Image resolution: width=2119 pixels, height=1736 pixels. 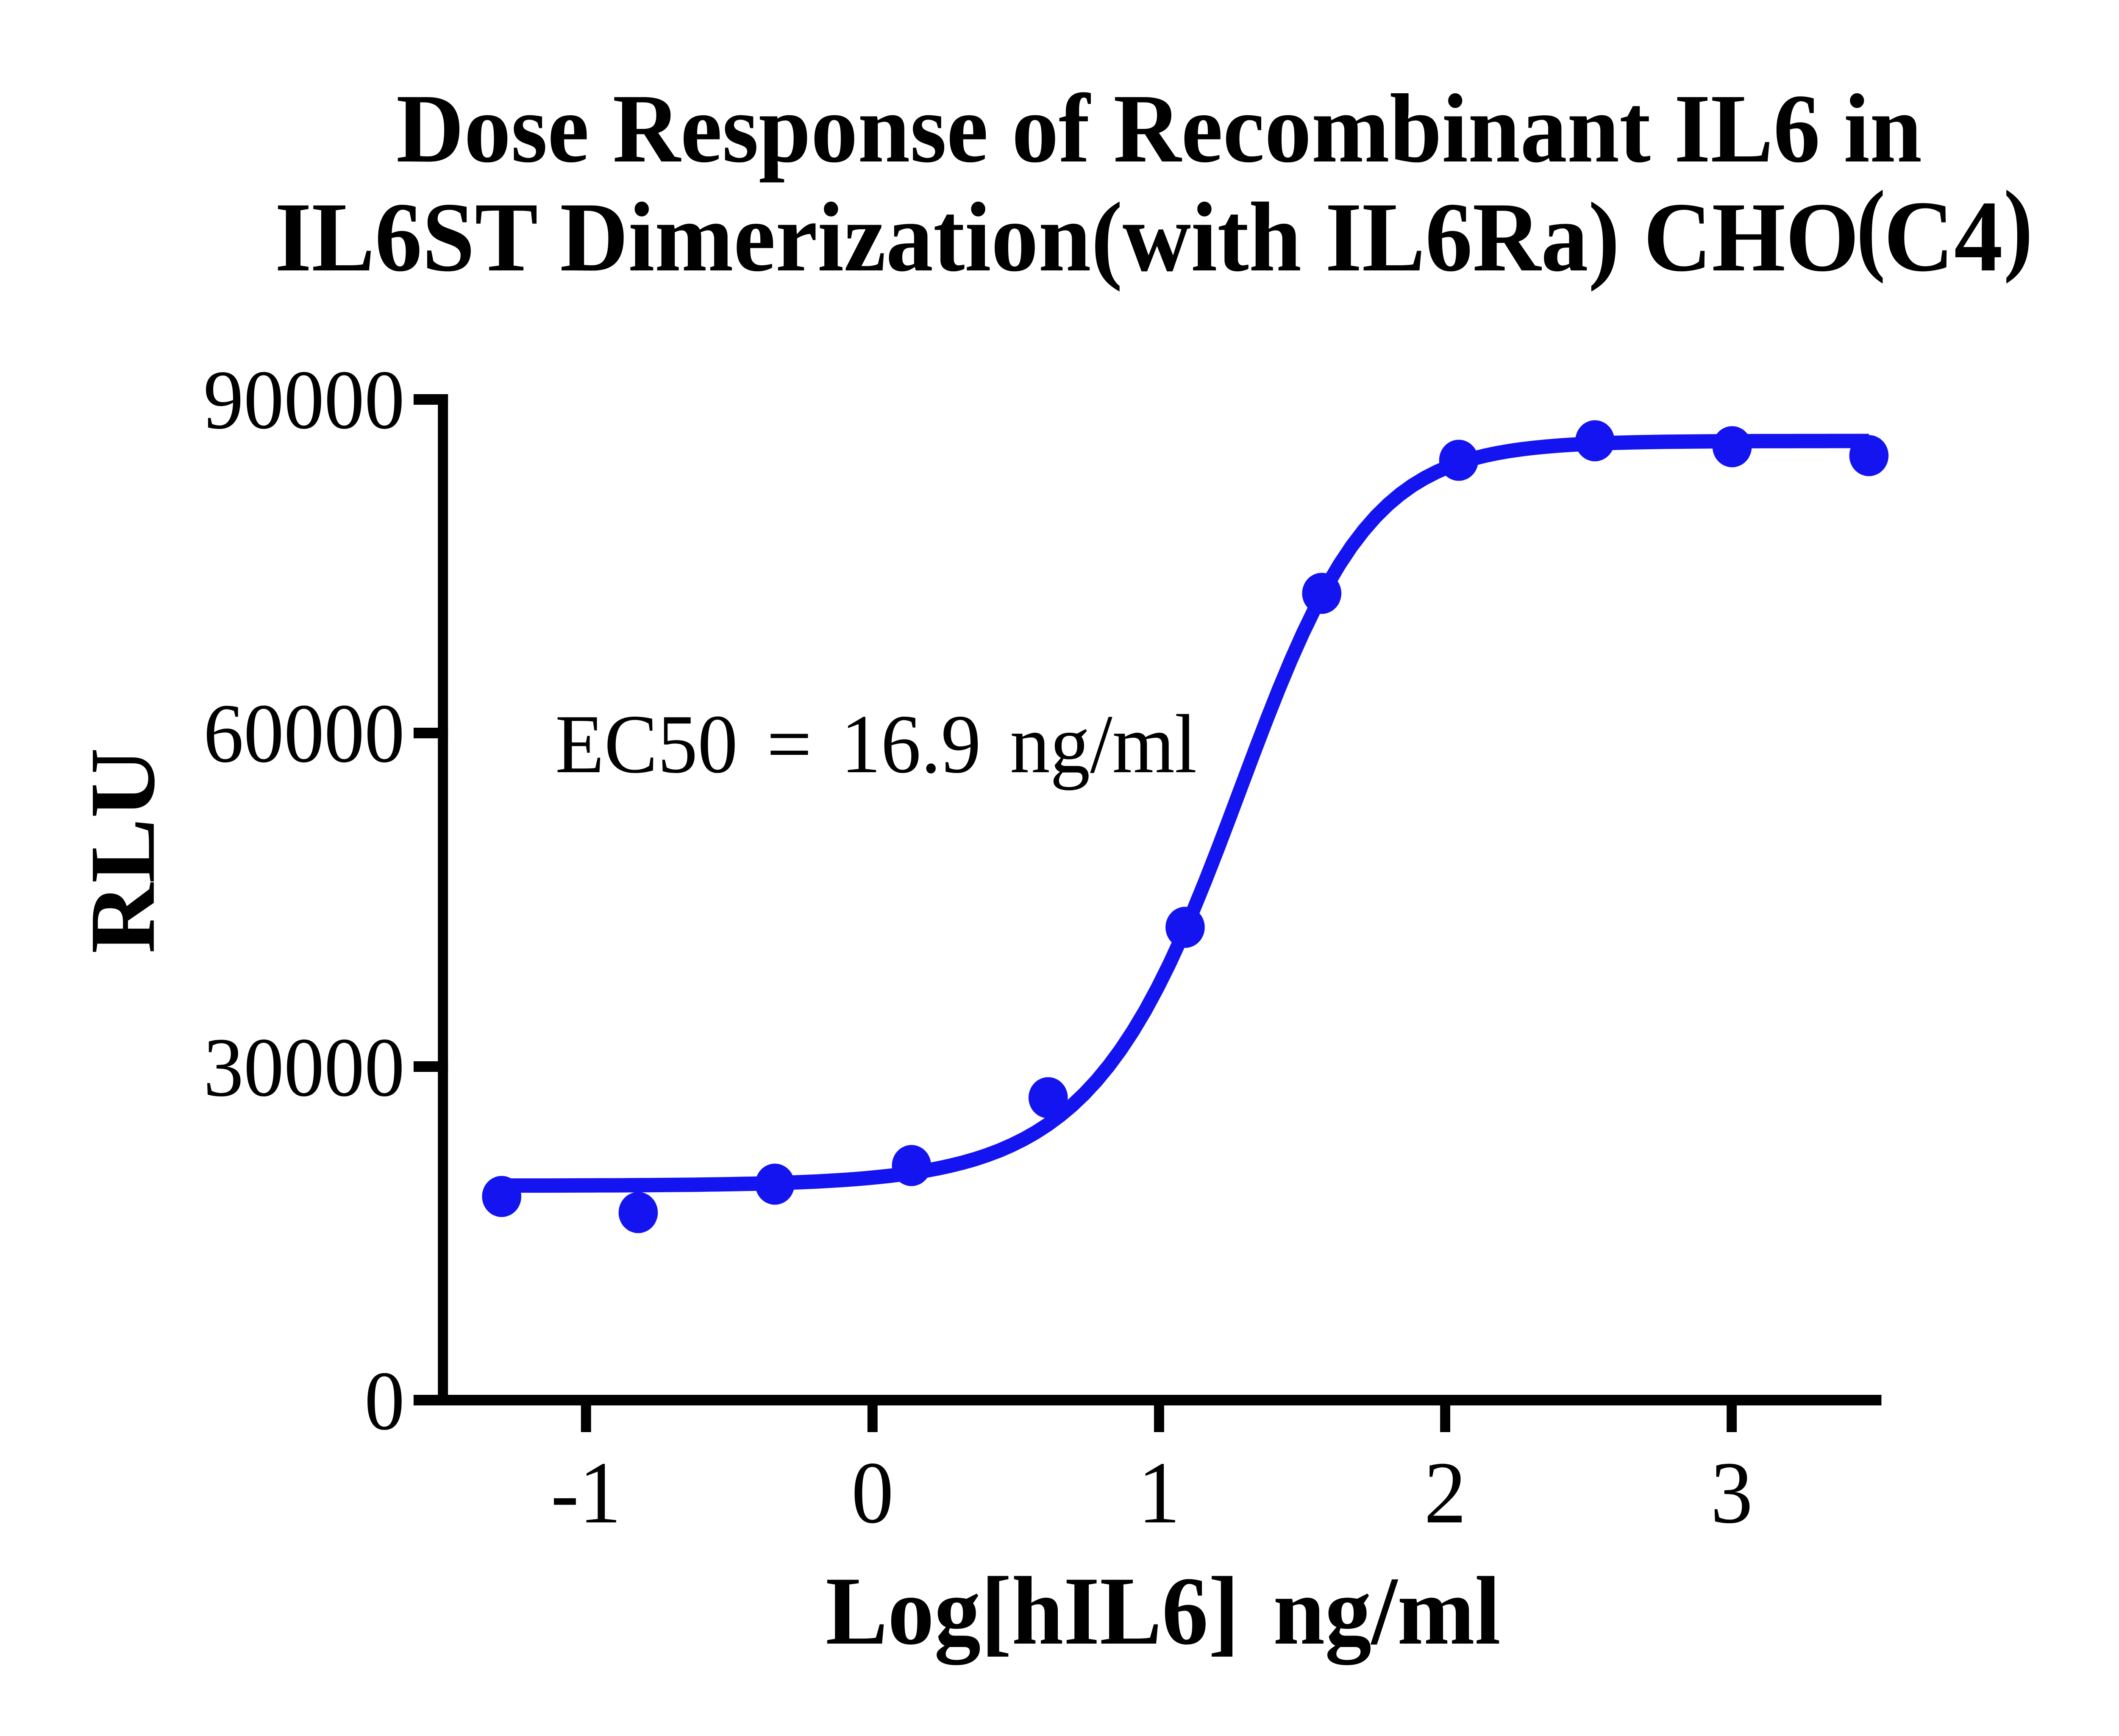 I want to click on svg-text: Log[hIL6] ng/ml, so click(x=1164, y=1611).